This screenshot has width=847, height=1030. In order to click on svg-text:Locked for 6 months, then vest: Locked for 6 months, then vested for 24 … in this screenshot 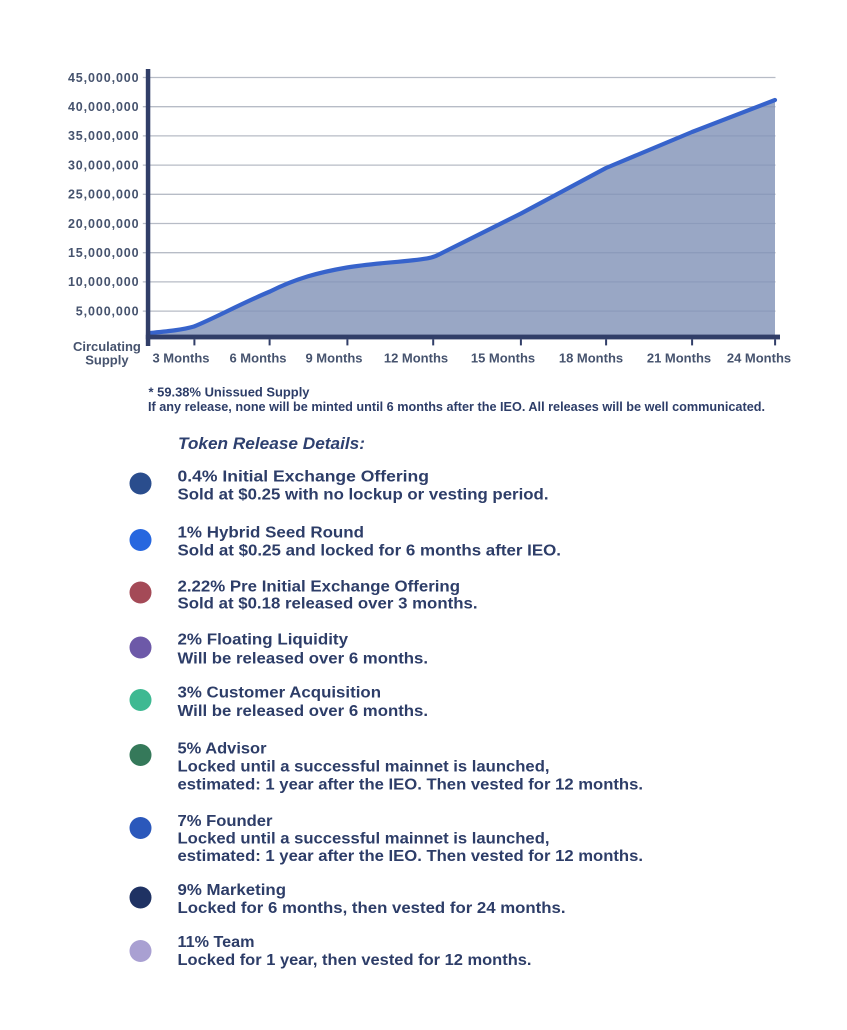, I will do `click(372, 908)`.